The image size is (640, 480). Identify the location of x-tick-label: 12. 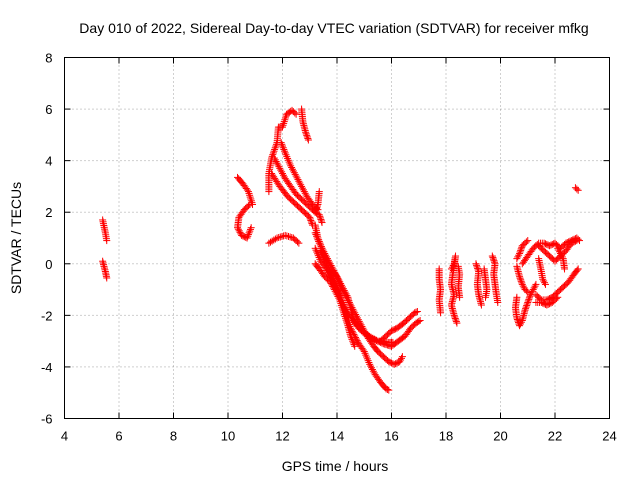
(282, 436).